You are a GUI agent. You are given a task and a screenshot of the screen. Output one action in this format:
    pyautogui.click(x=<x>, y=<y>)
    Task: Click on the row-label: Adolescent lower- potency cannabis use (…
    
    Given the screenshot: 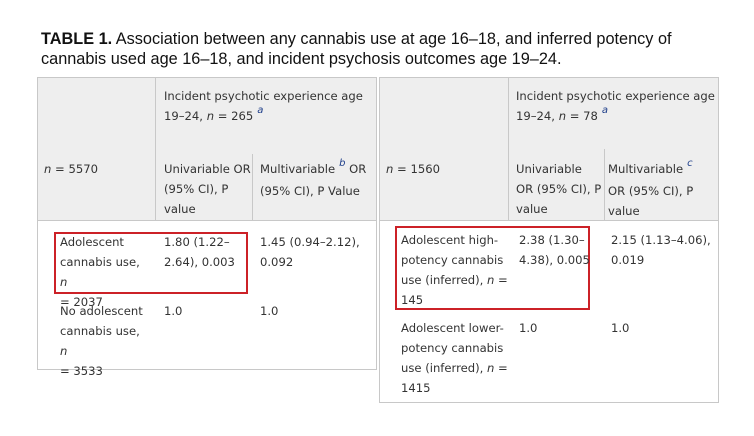 What is the action you would take?
    pyautogui.click(x=454, y=358)
    